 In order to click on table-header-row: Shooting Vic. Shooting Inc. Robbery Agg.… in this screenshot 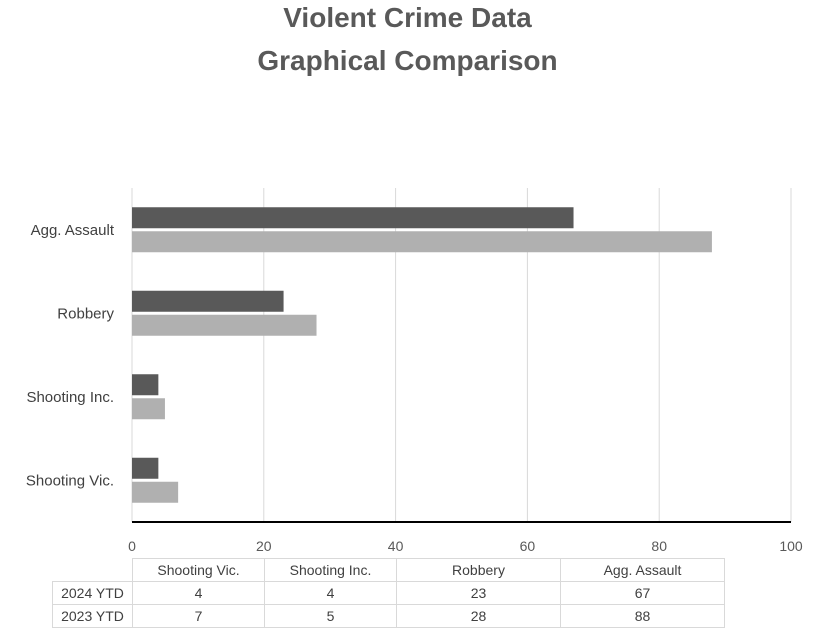, I will do `click(389, 570)`.